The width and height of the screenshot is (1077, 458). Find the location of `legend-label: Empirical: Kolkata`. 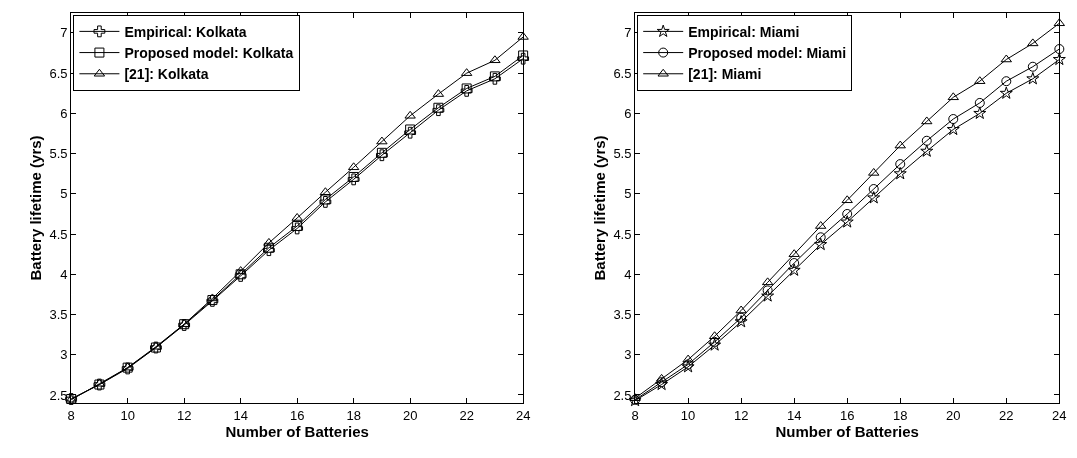

legend-label: Empirical: Kolkata is located at coordinates (185, 31).